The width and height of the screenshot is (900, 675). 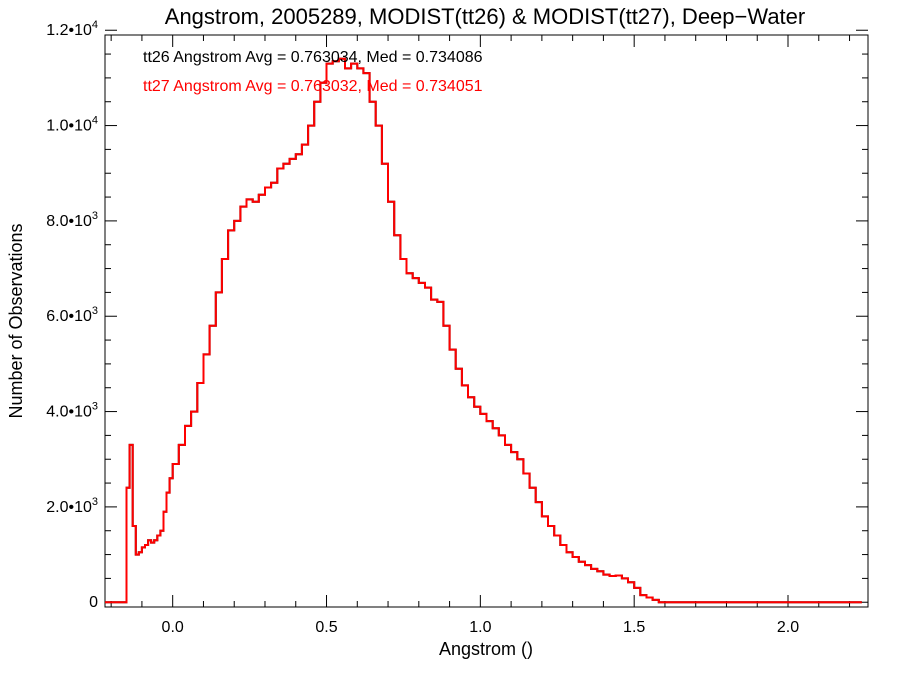 What do you see at coordinates (72, 125) in the screenshot?
I see `y-tick-label: 1.0•104` at bounding box center [72, 125].